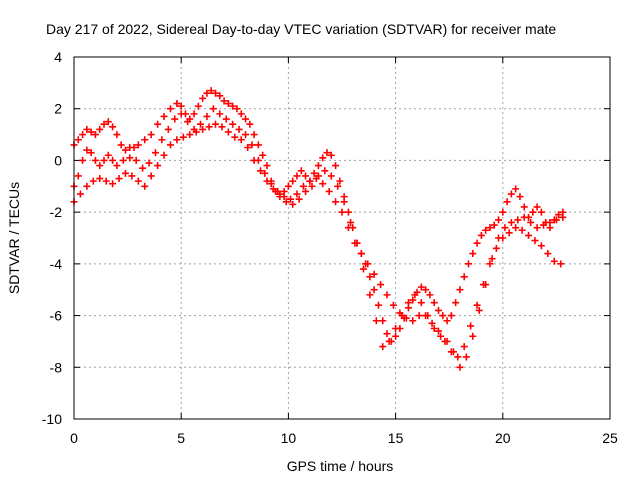  I want to click on y-axis-label: SDTVAR / TECUs, so click(14, 238).